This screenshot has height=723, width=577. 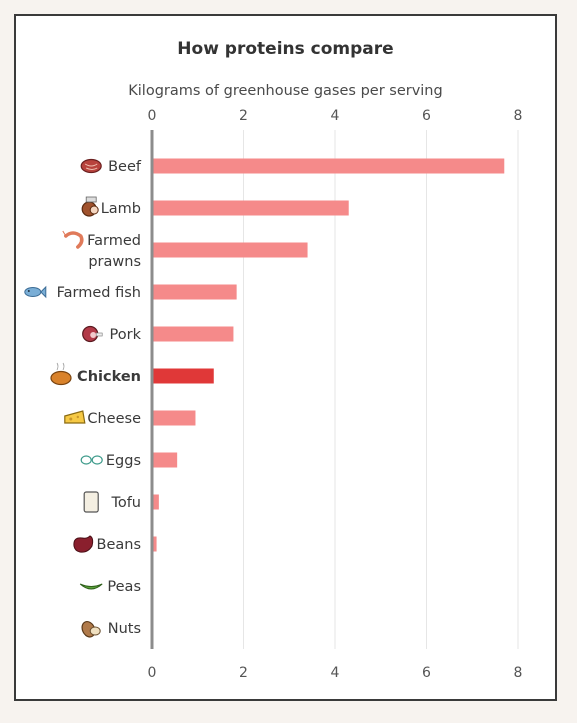 What do you see at coordinates (114, 419) in the screenshot?
I see `category-label: Cheese` at bounding box center [114, 419].